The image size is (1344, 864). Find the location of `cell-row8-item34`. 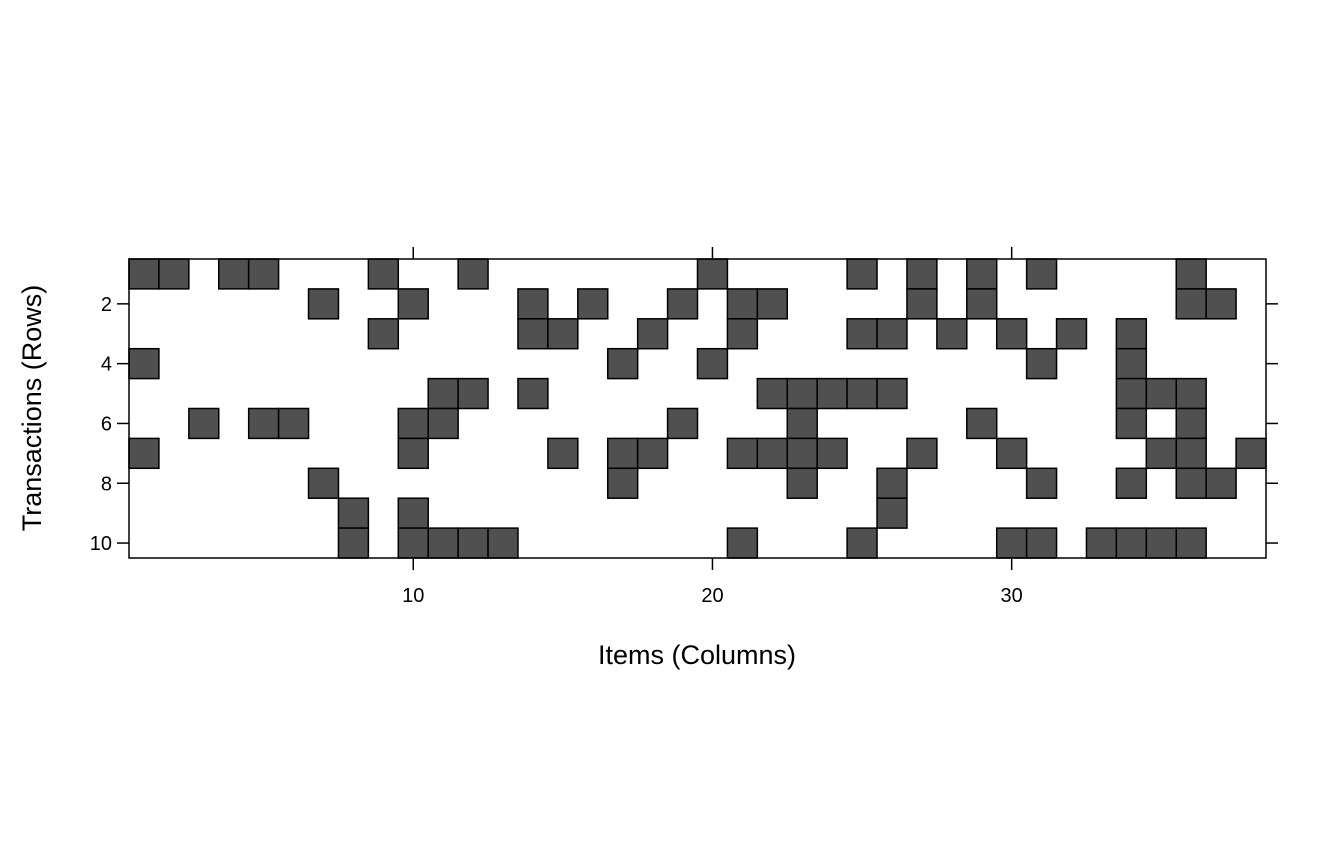

cell-row8-item34 is located at coordinates (1131, 483).